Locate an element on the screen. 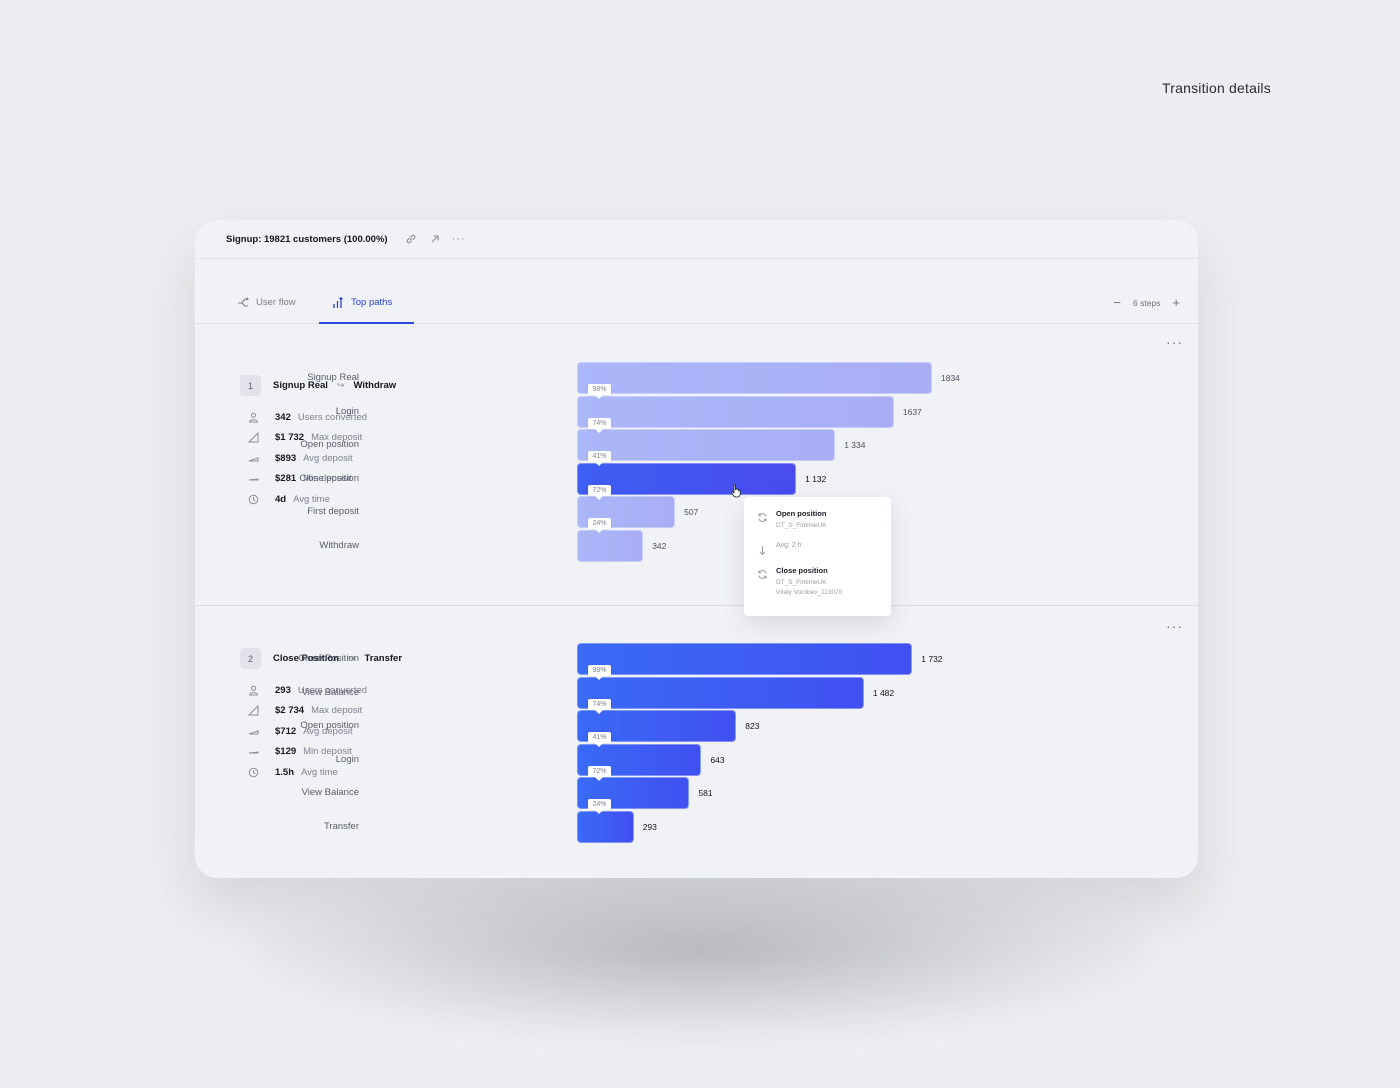 The image size is (1400, 1088). path-arrow-icon: ↪ is located at coordinates (340, 385).